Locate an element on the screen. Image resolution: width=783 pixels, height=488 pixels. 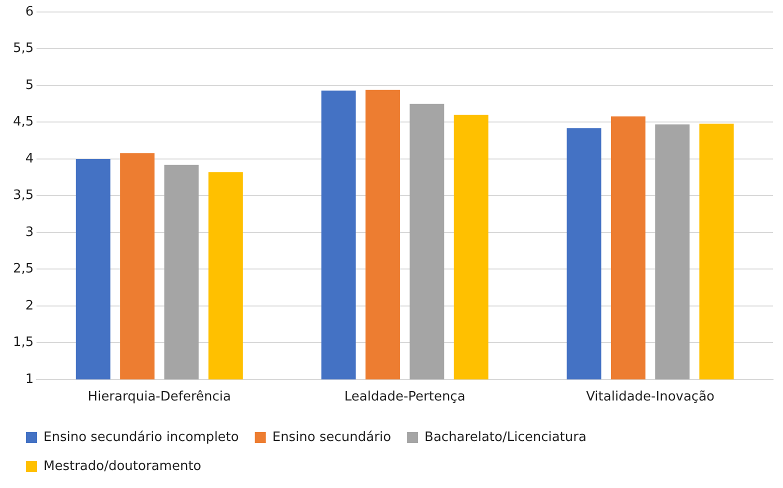
y-tick-label: 3 is located at coordinates (29, 232).